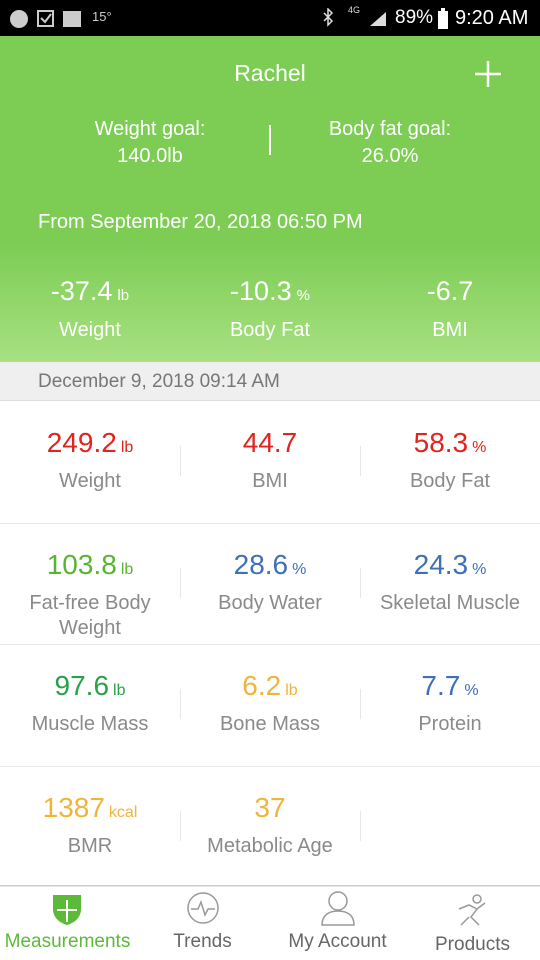  I want to click on metric-number: 6.2, so click(262, 685).